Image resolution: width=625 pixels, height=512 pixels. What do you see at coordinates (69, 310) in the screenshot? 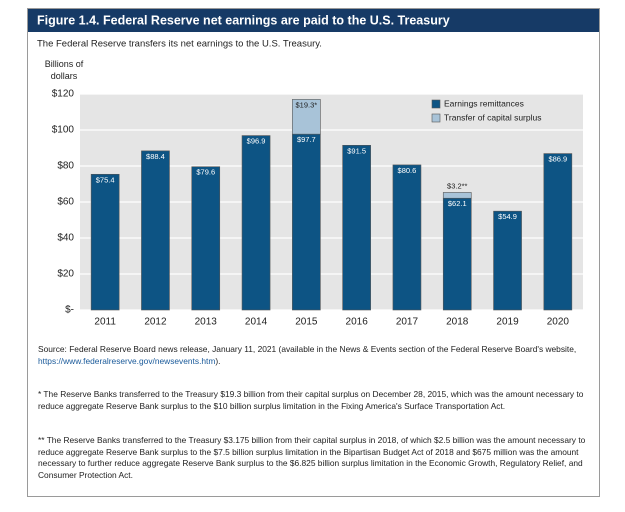
I see `y-tick-label: $-` at bounding box center [69, 310].